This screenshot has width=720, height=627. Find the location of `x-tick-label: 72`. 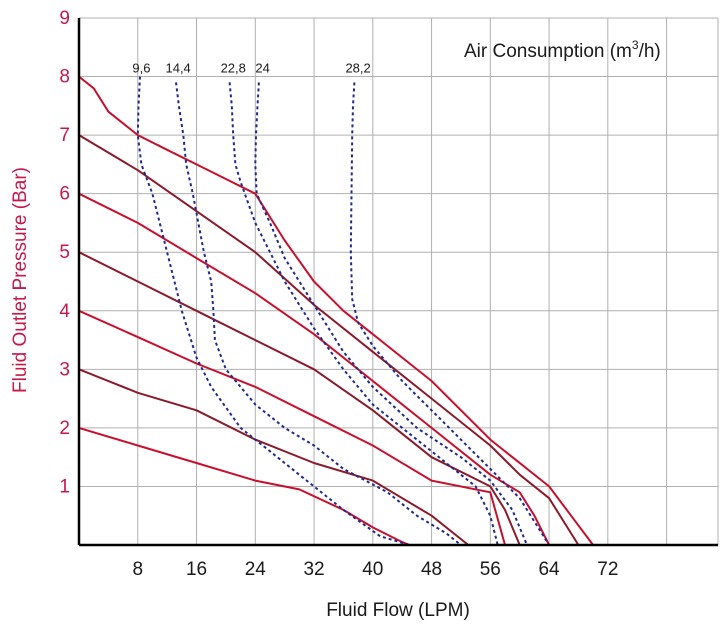

x-tick-label: 72 is located at coordinates (607, 569).